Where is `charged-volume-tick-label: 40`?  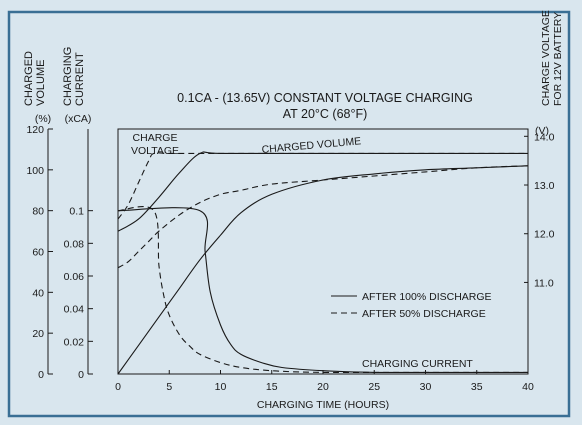 charged-volume-tick-label: 40 is located at coordinates (38, 293).